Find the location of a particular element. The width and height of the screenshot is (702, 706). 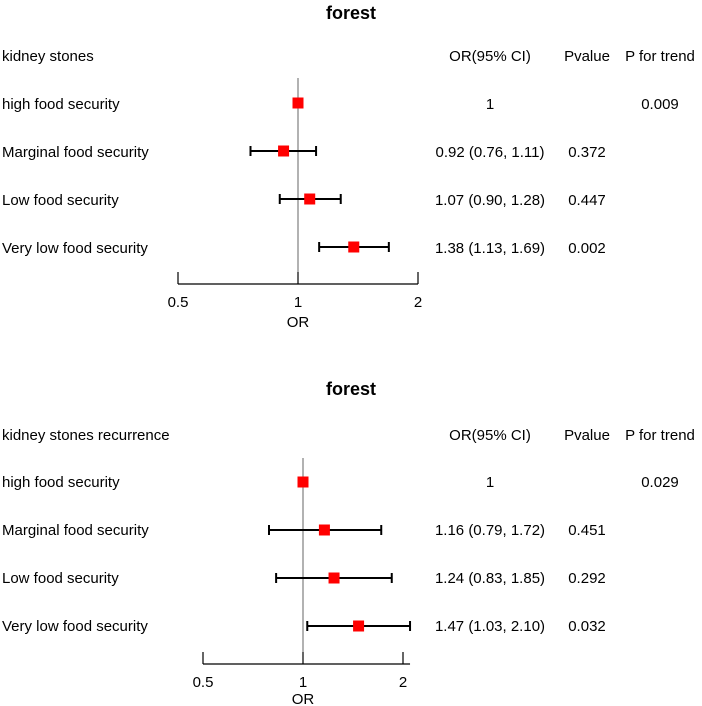

panel-1-p-trend-value: 0.009 is located at coordinates (660, 104).